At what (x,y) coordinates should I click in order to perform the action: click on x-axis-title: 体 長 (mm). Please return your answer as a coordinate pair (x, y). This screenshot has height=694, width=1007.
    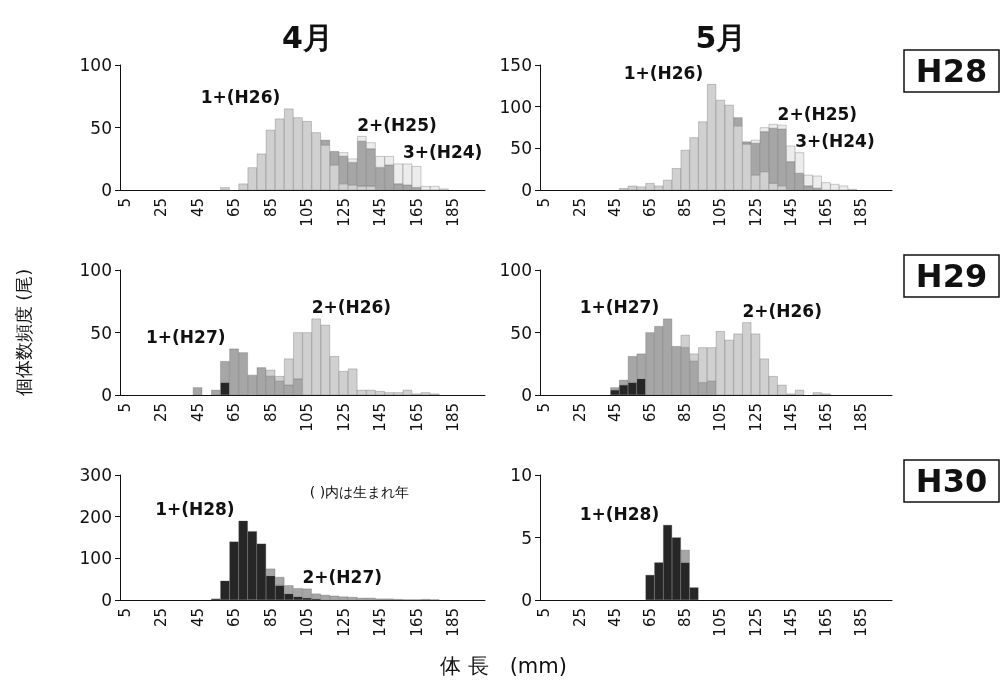
    Looking at the image, I should click on (503, 666).